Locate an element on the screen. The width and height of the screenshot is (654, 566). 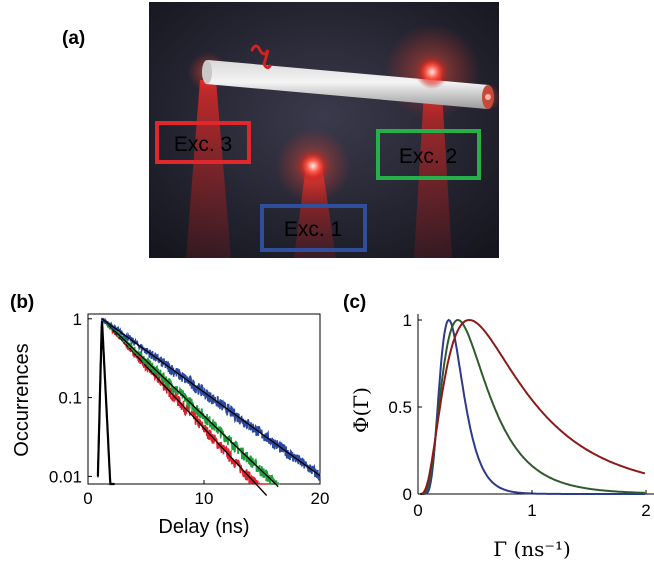
exc-box-3-label: Exc. 3 is located at coordinates (203, 144).